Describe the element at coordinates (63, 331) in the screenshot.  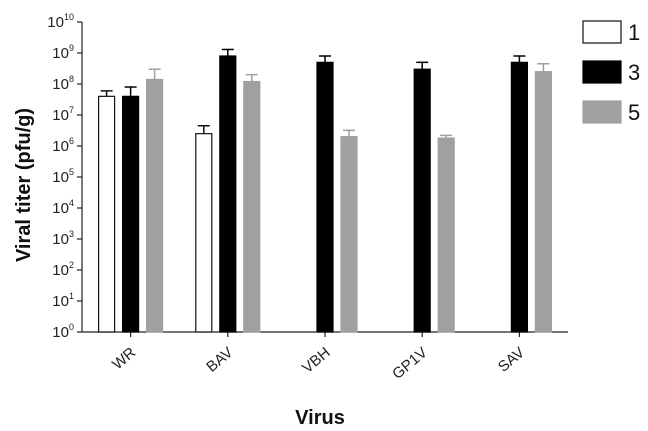
I see `y-tick-label: 10⁰` at that location.